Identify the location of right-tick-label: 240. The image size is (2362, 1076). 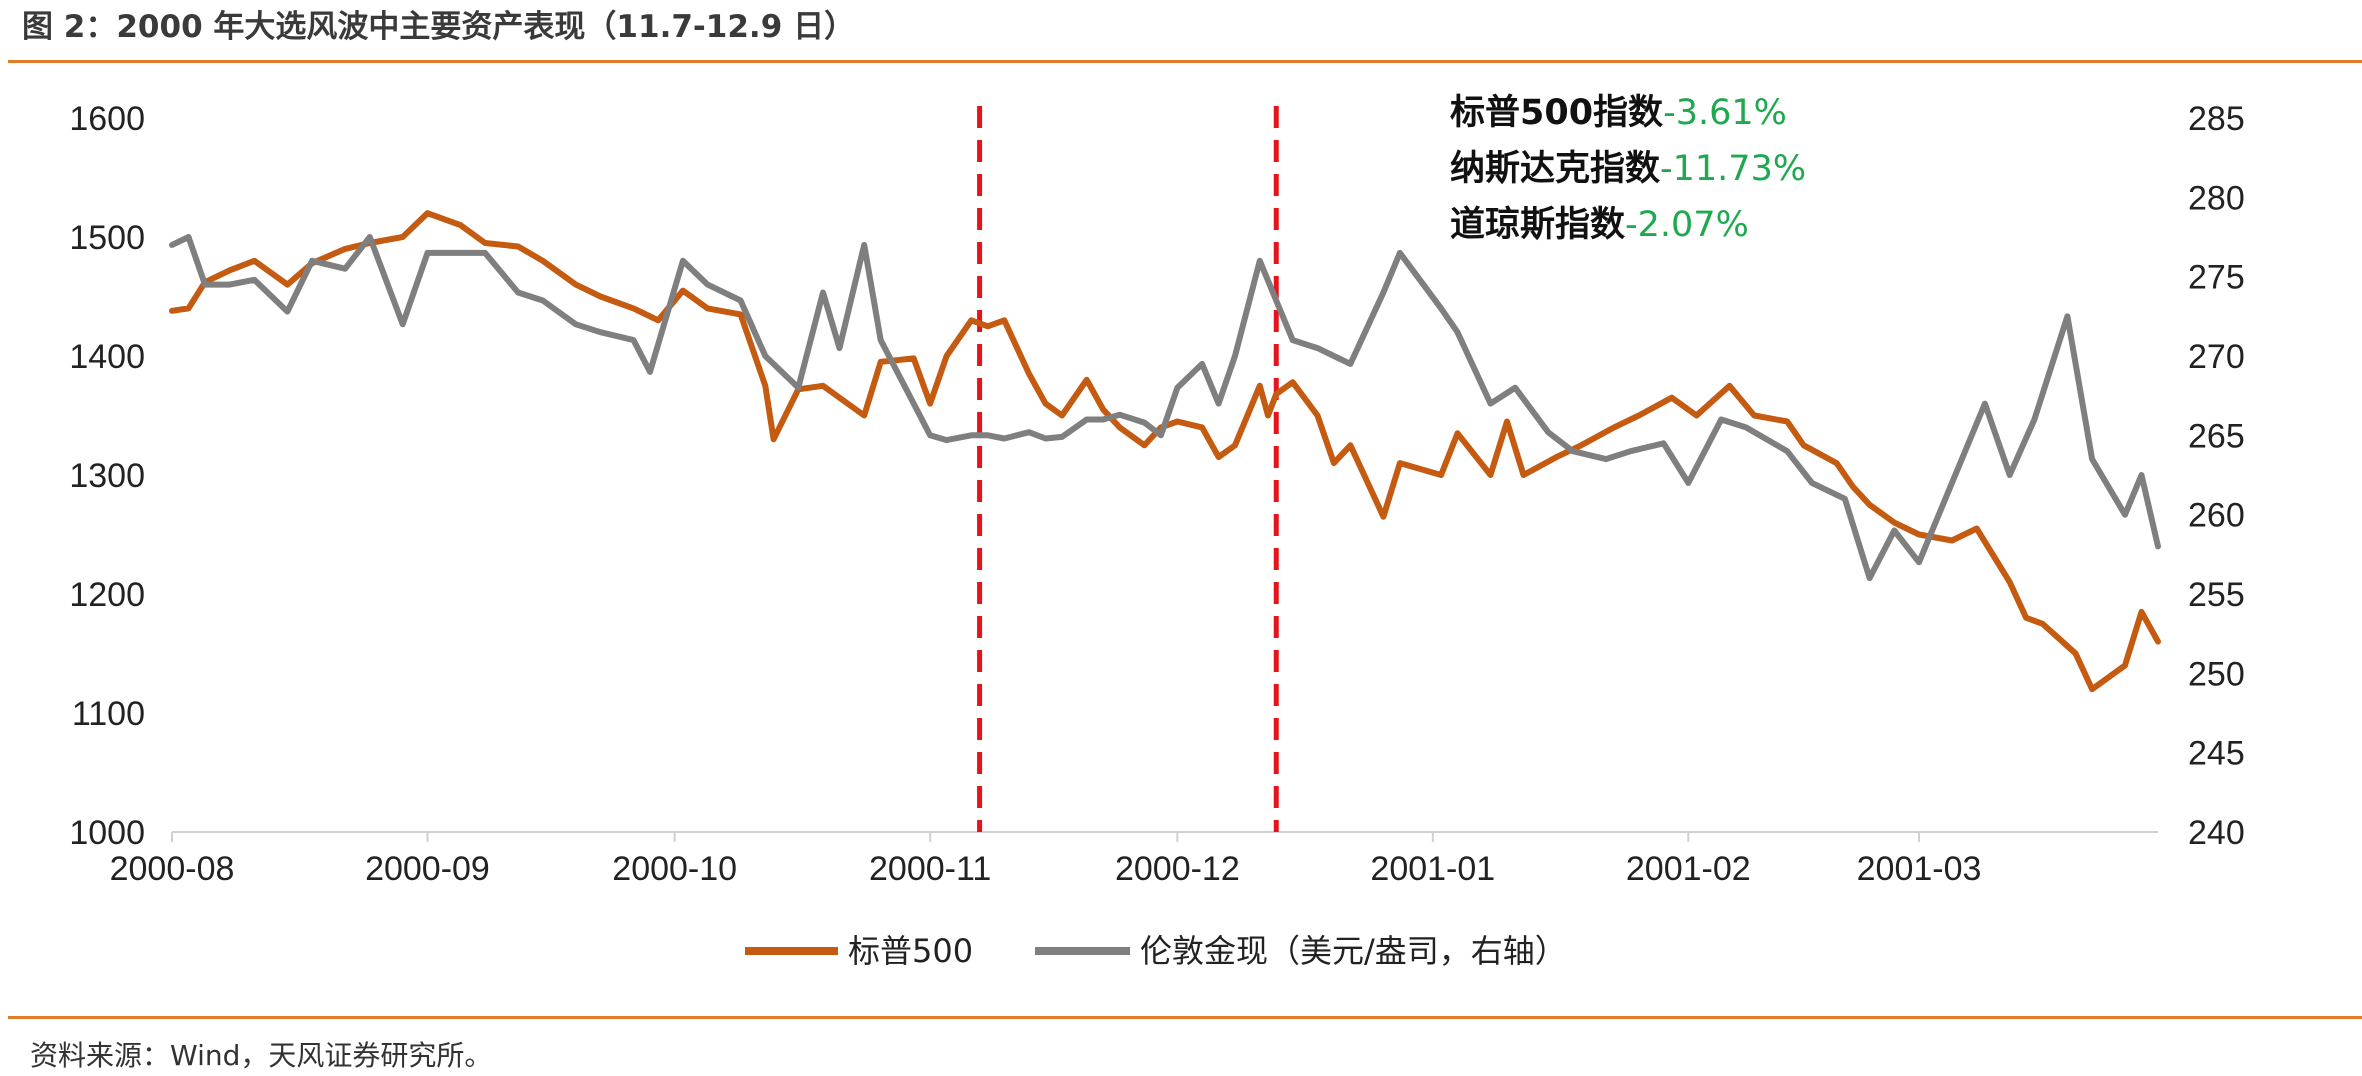
(2216, 833).